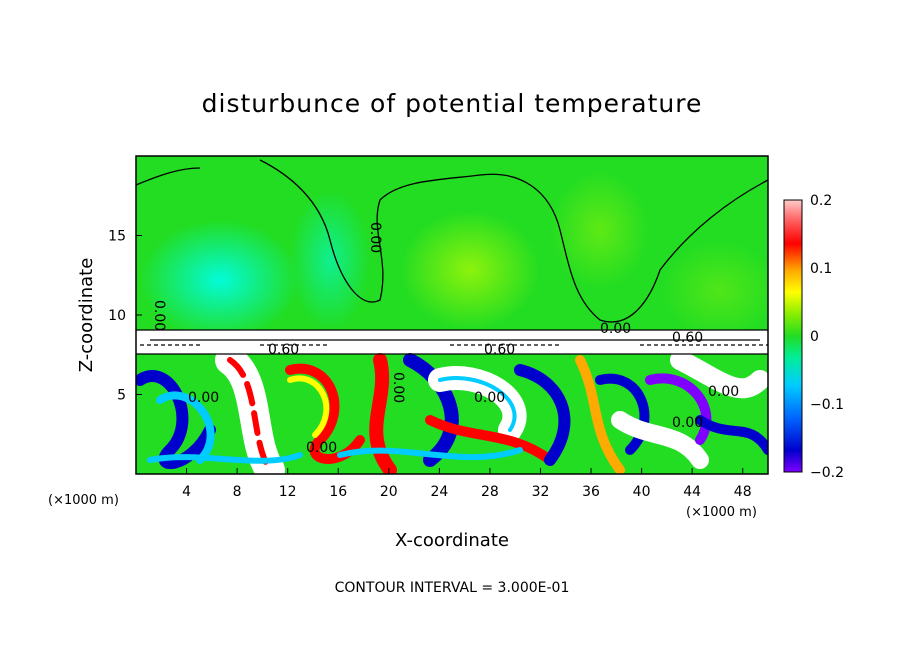 Image resolution: width=904 pixels, height=654 pixels. Describe the element at coordinates (452, 540) in the screenshot. I see `x-axis-label: X-coordinate` at that location.